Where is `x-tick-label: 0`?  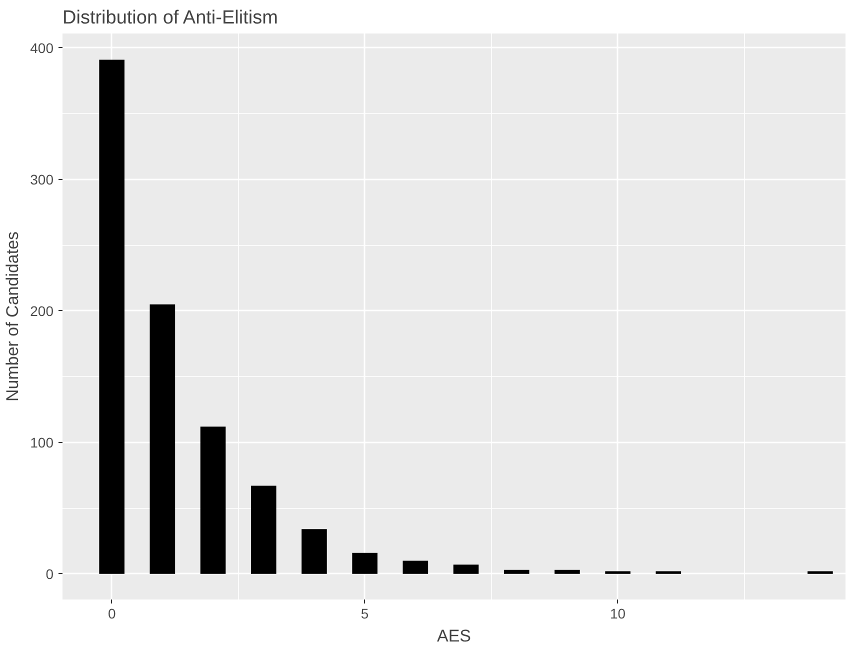 x-tick-label: 0 is located at coordinates (112, 614).